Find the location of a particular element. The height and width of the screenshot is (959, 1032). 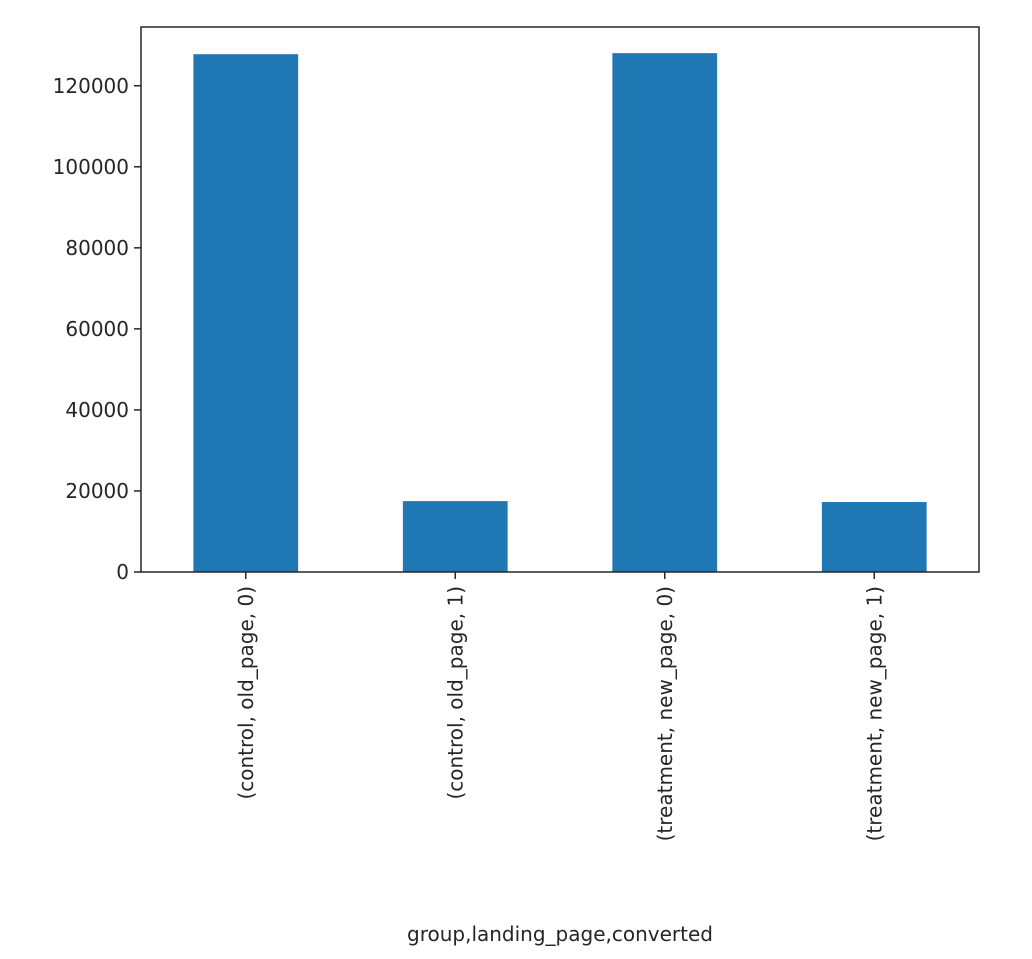

y-axis: 0 20000 40000 60000 80000 100000 120000 is located at coordinates (97, 329).